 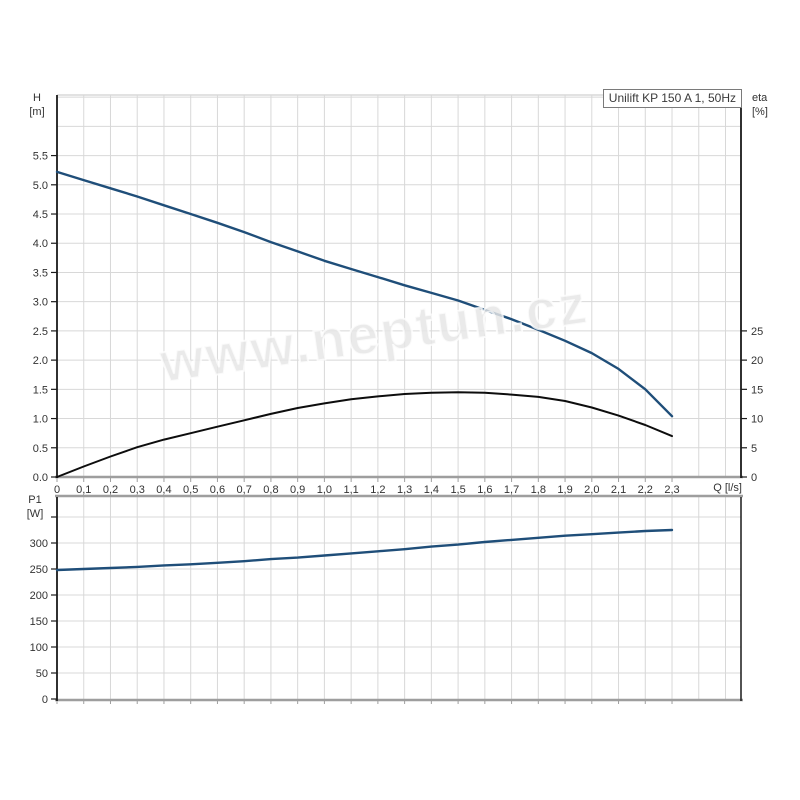 What do you see at coordinates (40, 186) in the screenshot?
I see `left-tick-label: 5.0` at bounding box center [40, 186].